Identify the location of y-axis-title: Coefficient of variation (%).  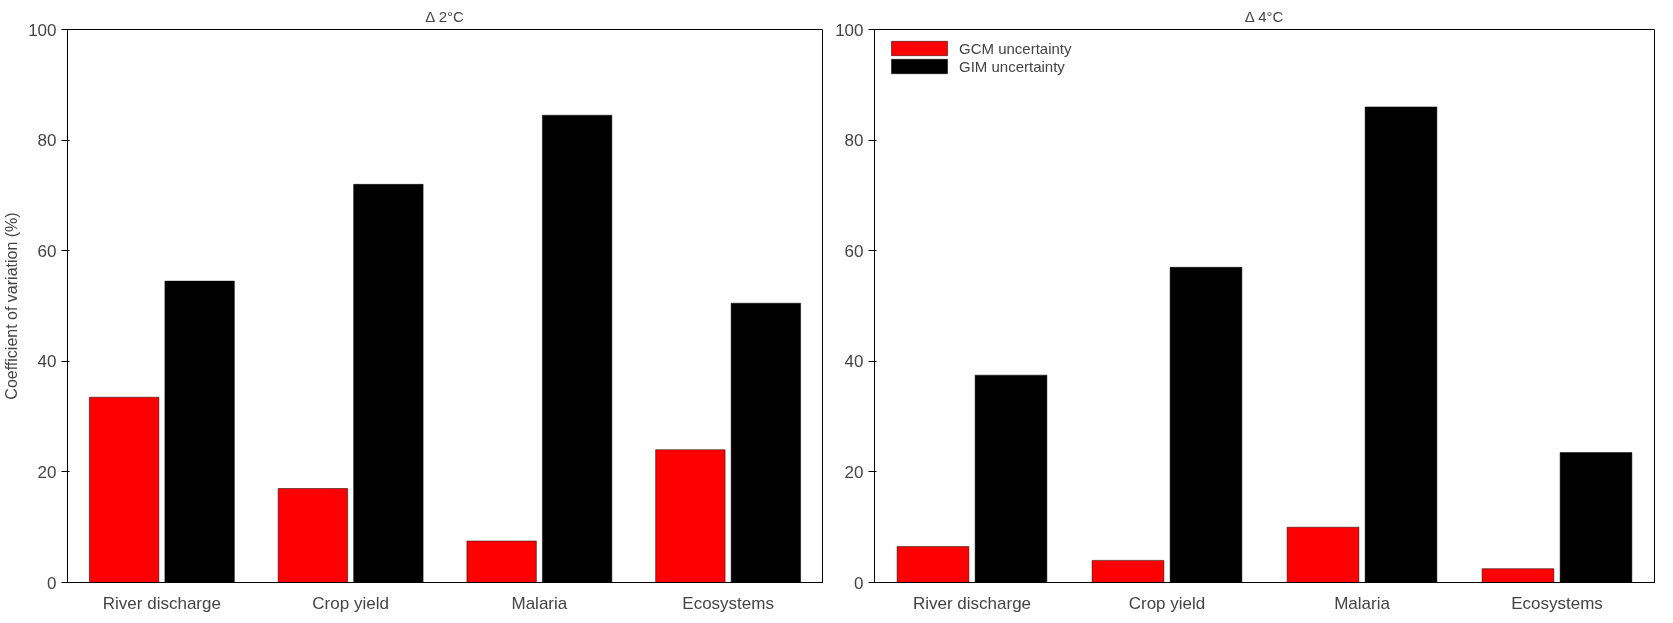
(12, 306).